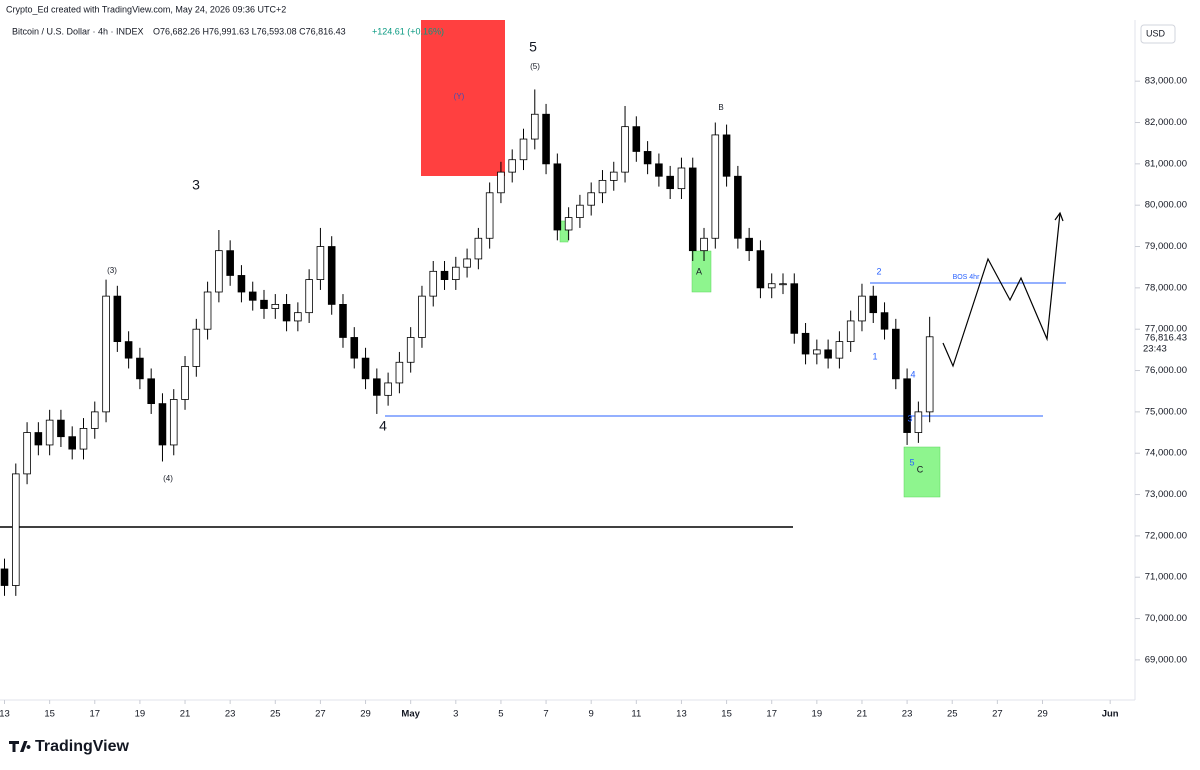 The height and width of the screenshot is (770, 1200). Describe the element at coordinates (459, 96) in the screenshot. I see `wave-label: (Y)` at that location.